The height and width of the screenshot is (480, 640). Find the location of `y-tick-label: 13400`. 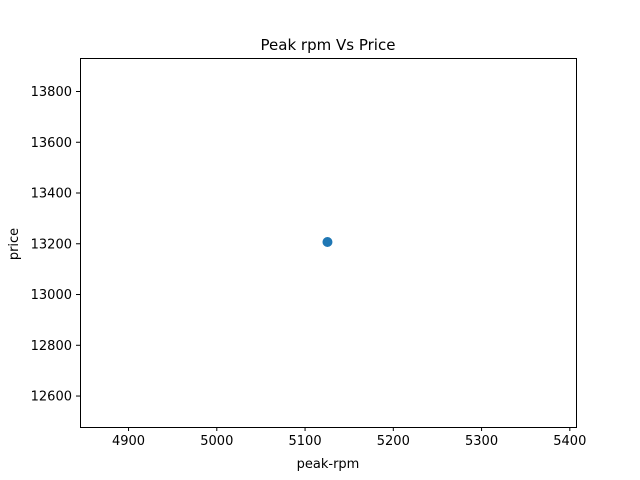

y-tick-label: 13400 is located at coordinates (51, 194).